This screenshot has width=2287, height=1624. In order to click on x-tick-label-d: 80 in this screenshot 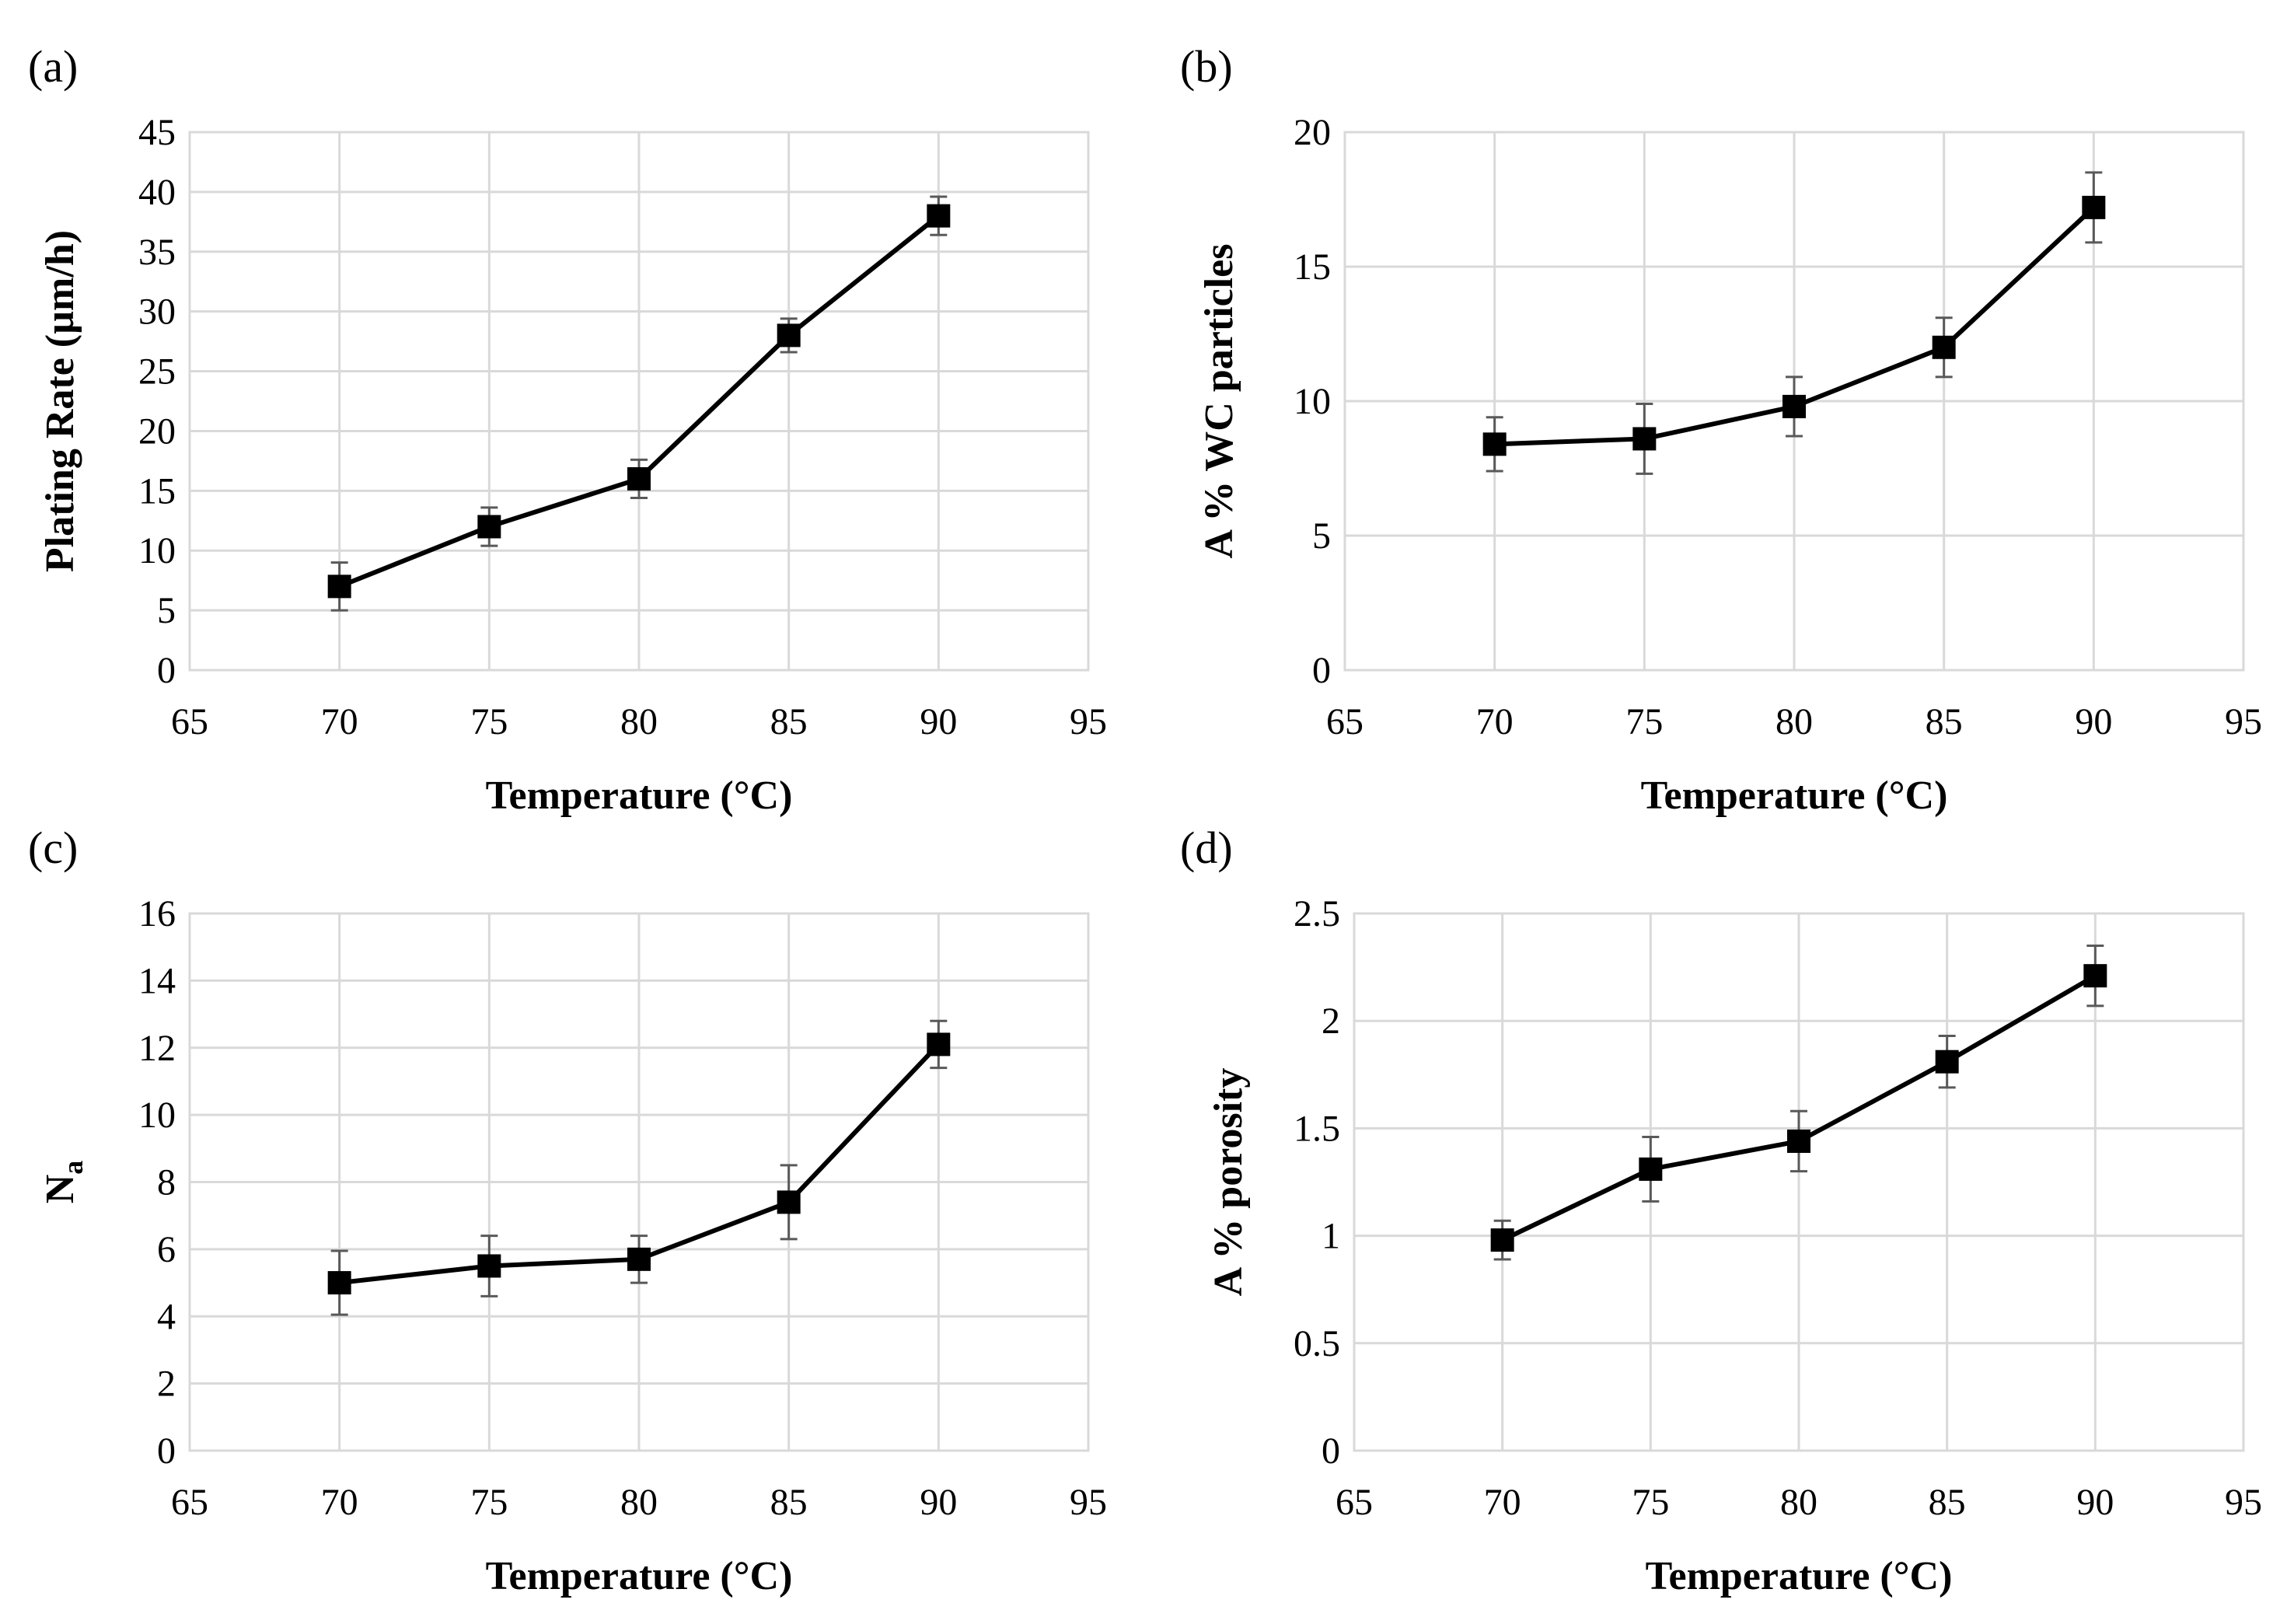, I will do `click(1798, 1502)`.